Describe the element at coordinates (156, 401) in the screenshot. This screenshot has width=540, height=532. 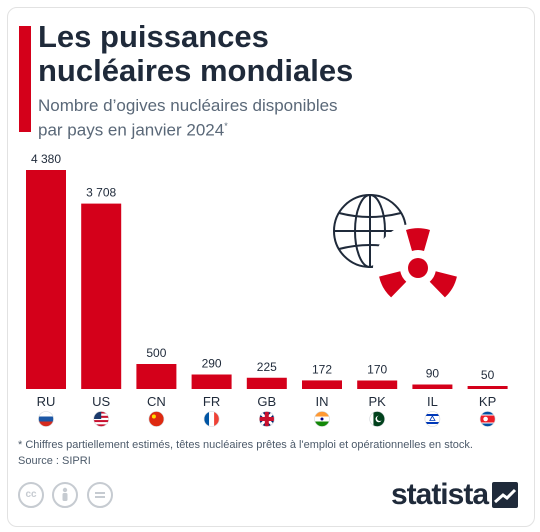
I see `category-label-cn: CN` at that location.